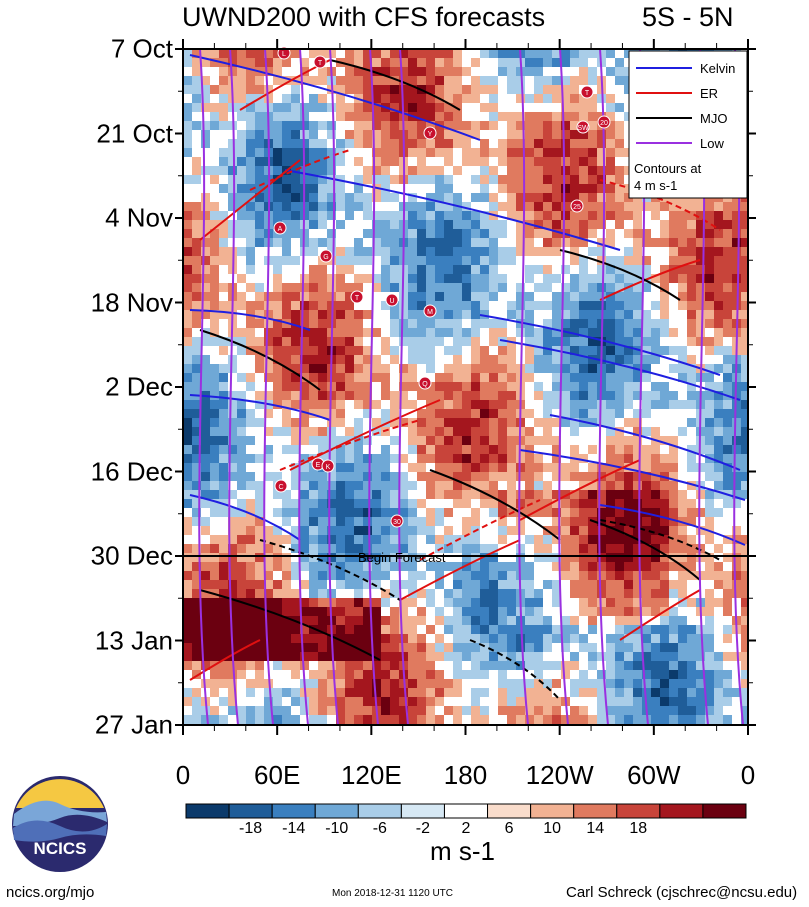 The image size is (809, 907). Describe the element at coordinates (335, 97) in the screenshot. I see `contour-line` at that location.